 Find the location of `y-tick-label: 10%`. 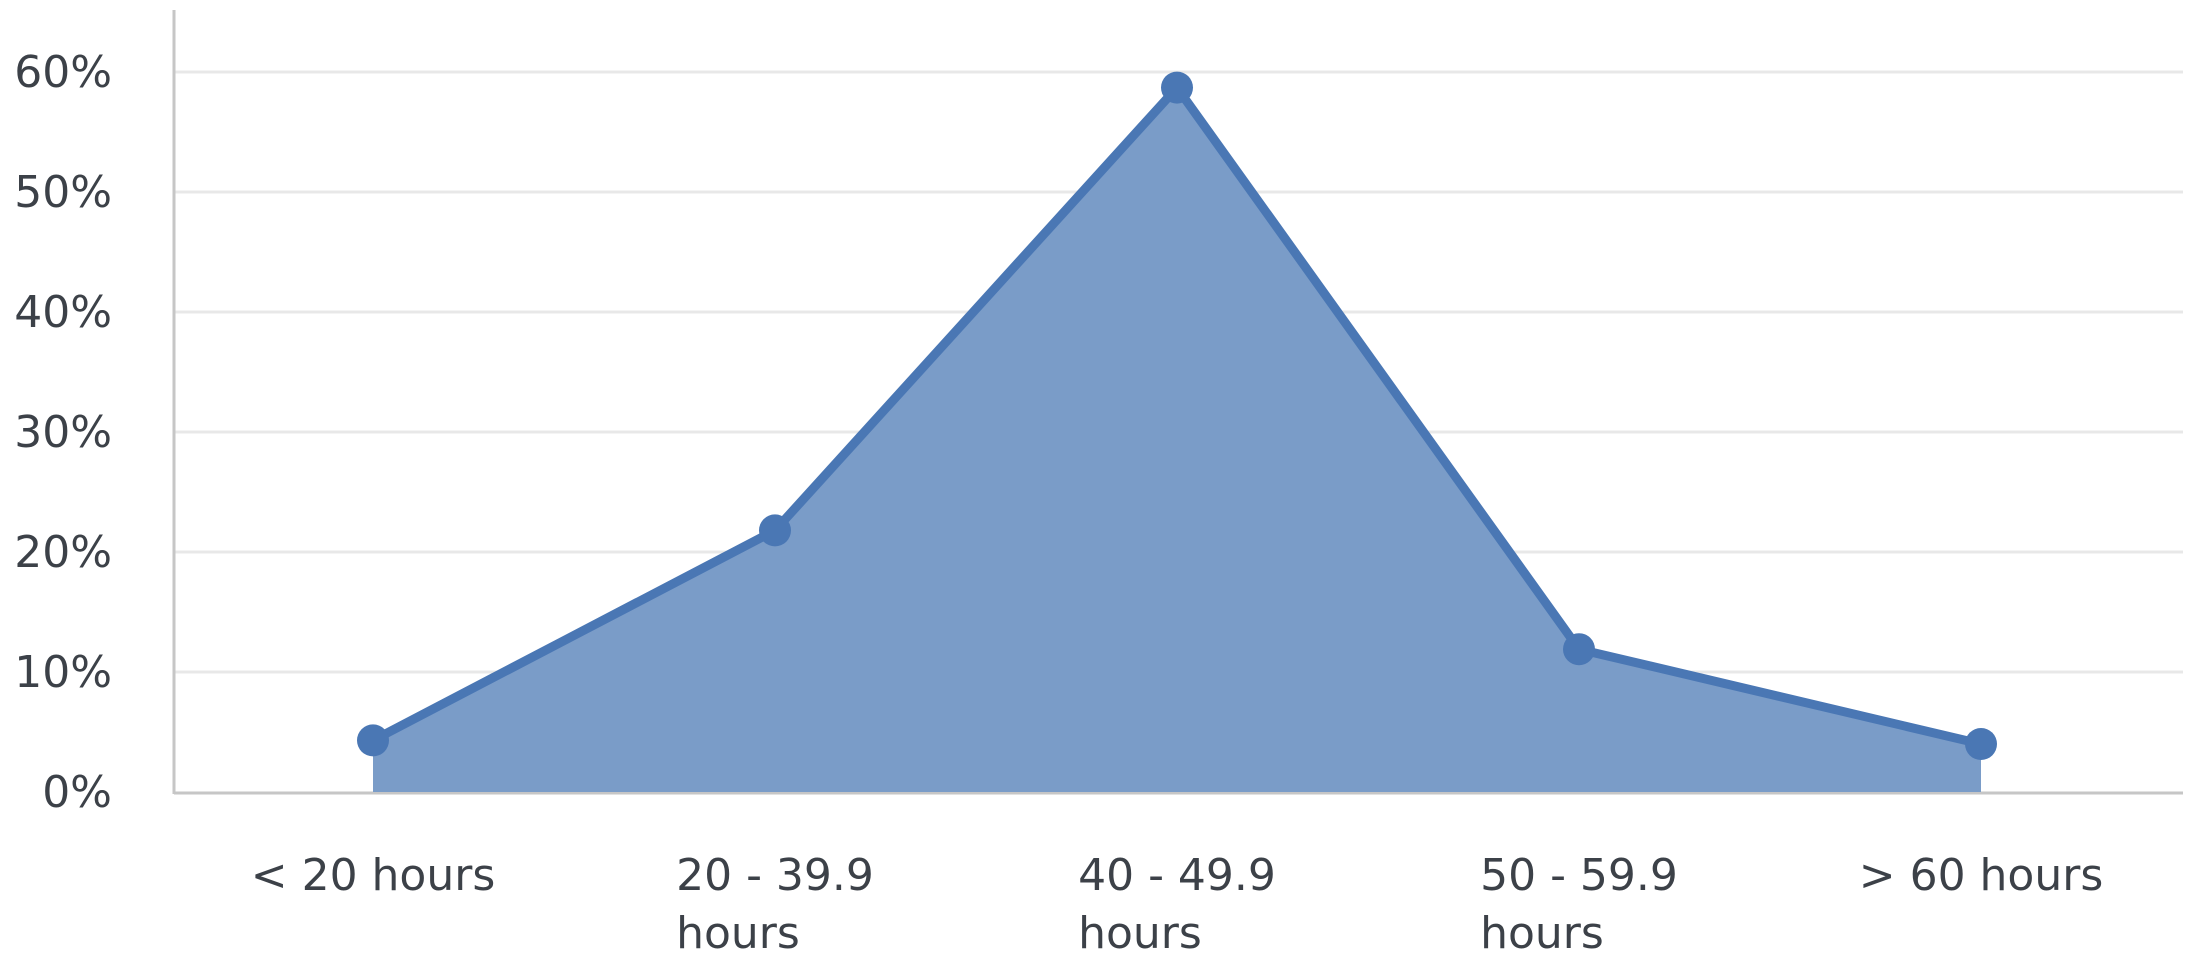

y-tick-label: 10% is located at coordinates (63, 672).